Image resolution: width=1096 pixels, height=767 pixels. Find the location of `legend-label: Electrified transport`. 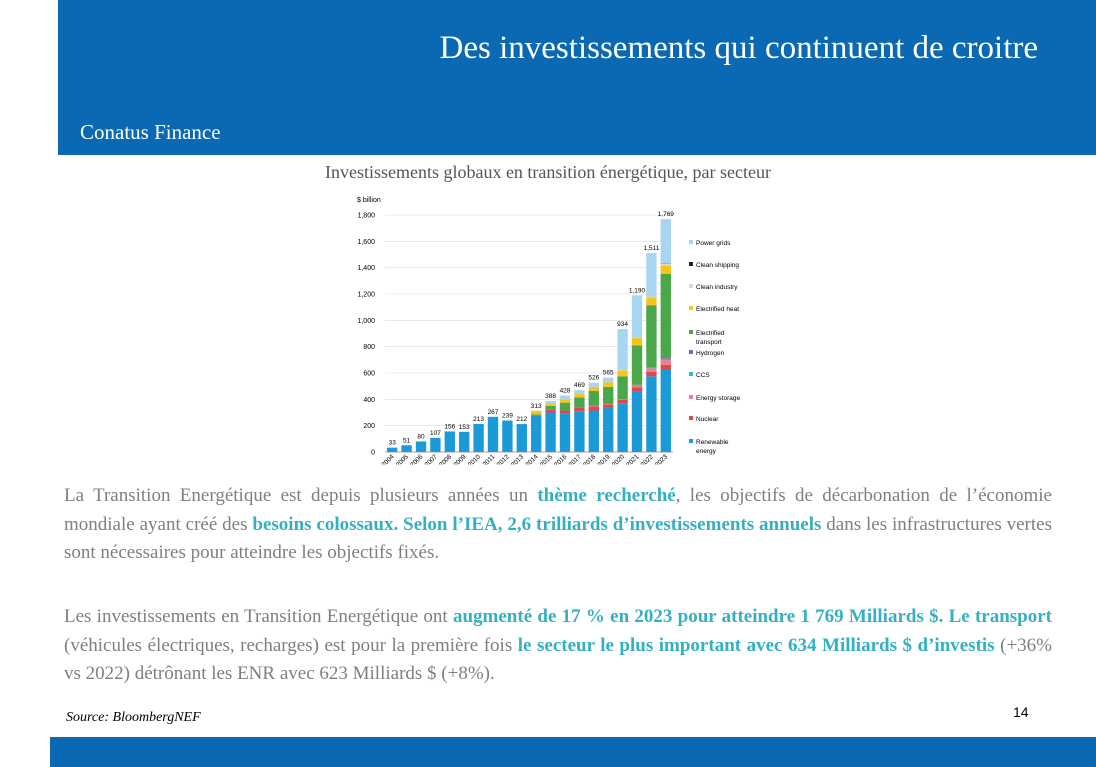

legend-label: Electrified transport is located at coordinates (710, 338).